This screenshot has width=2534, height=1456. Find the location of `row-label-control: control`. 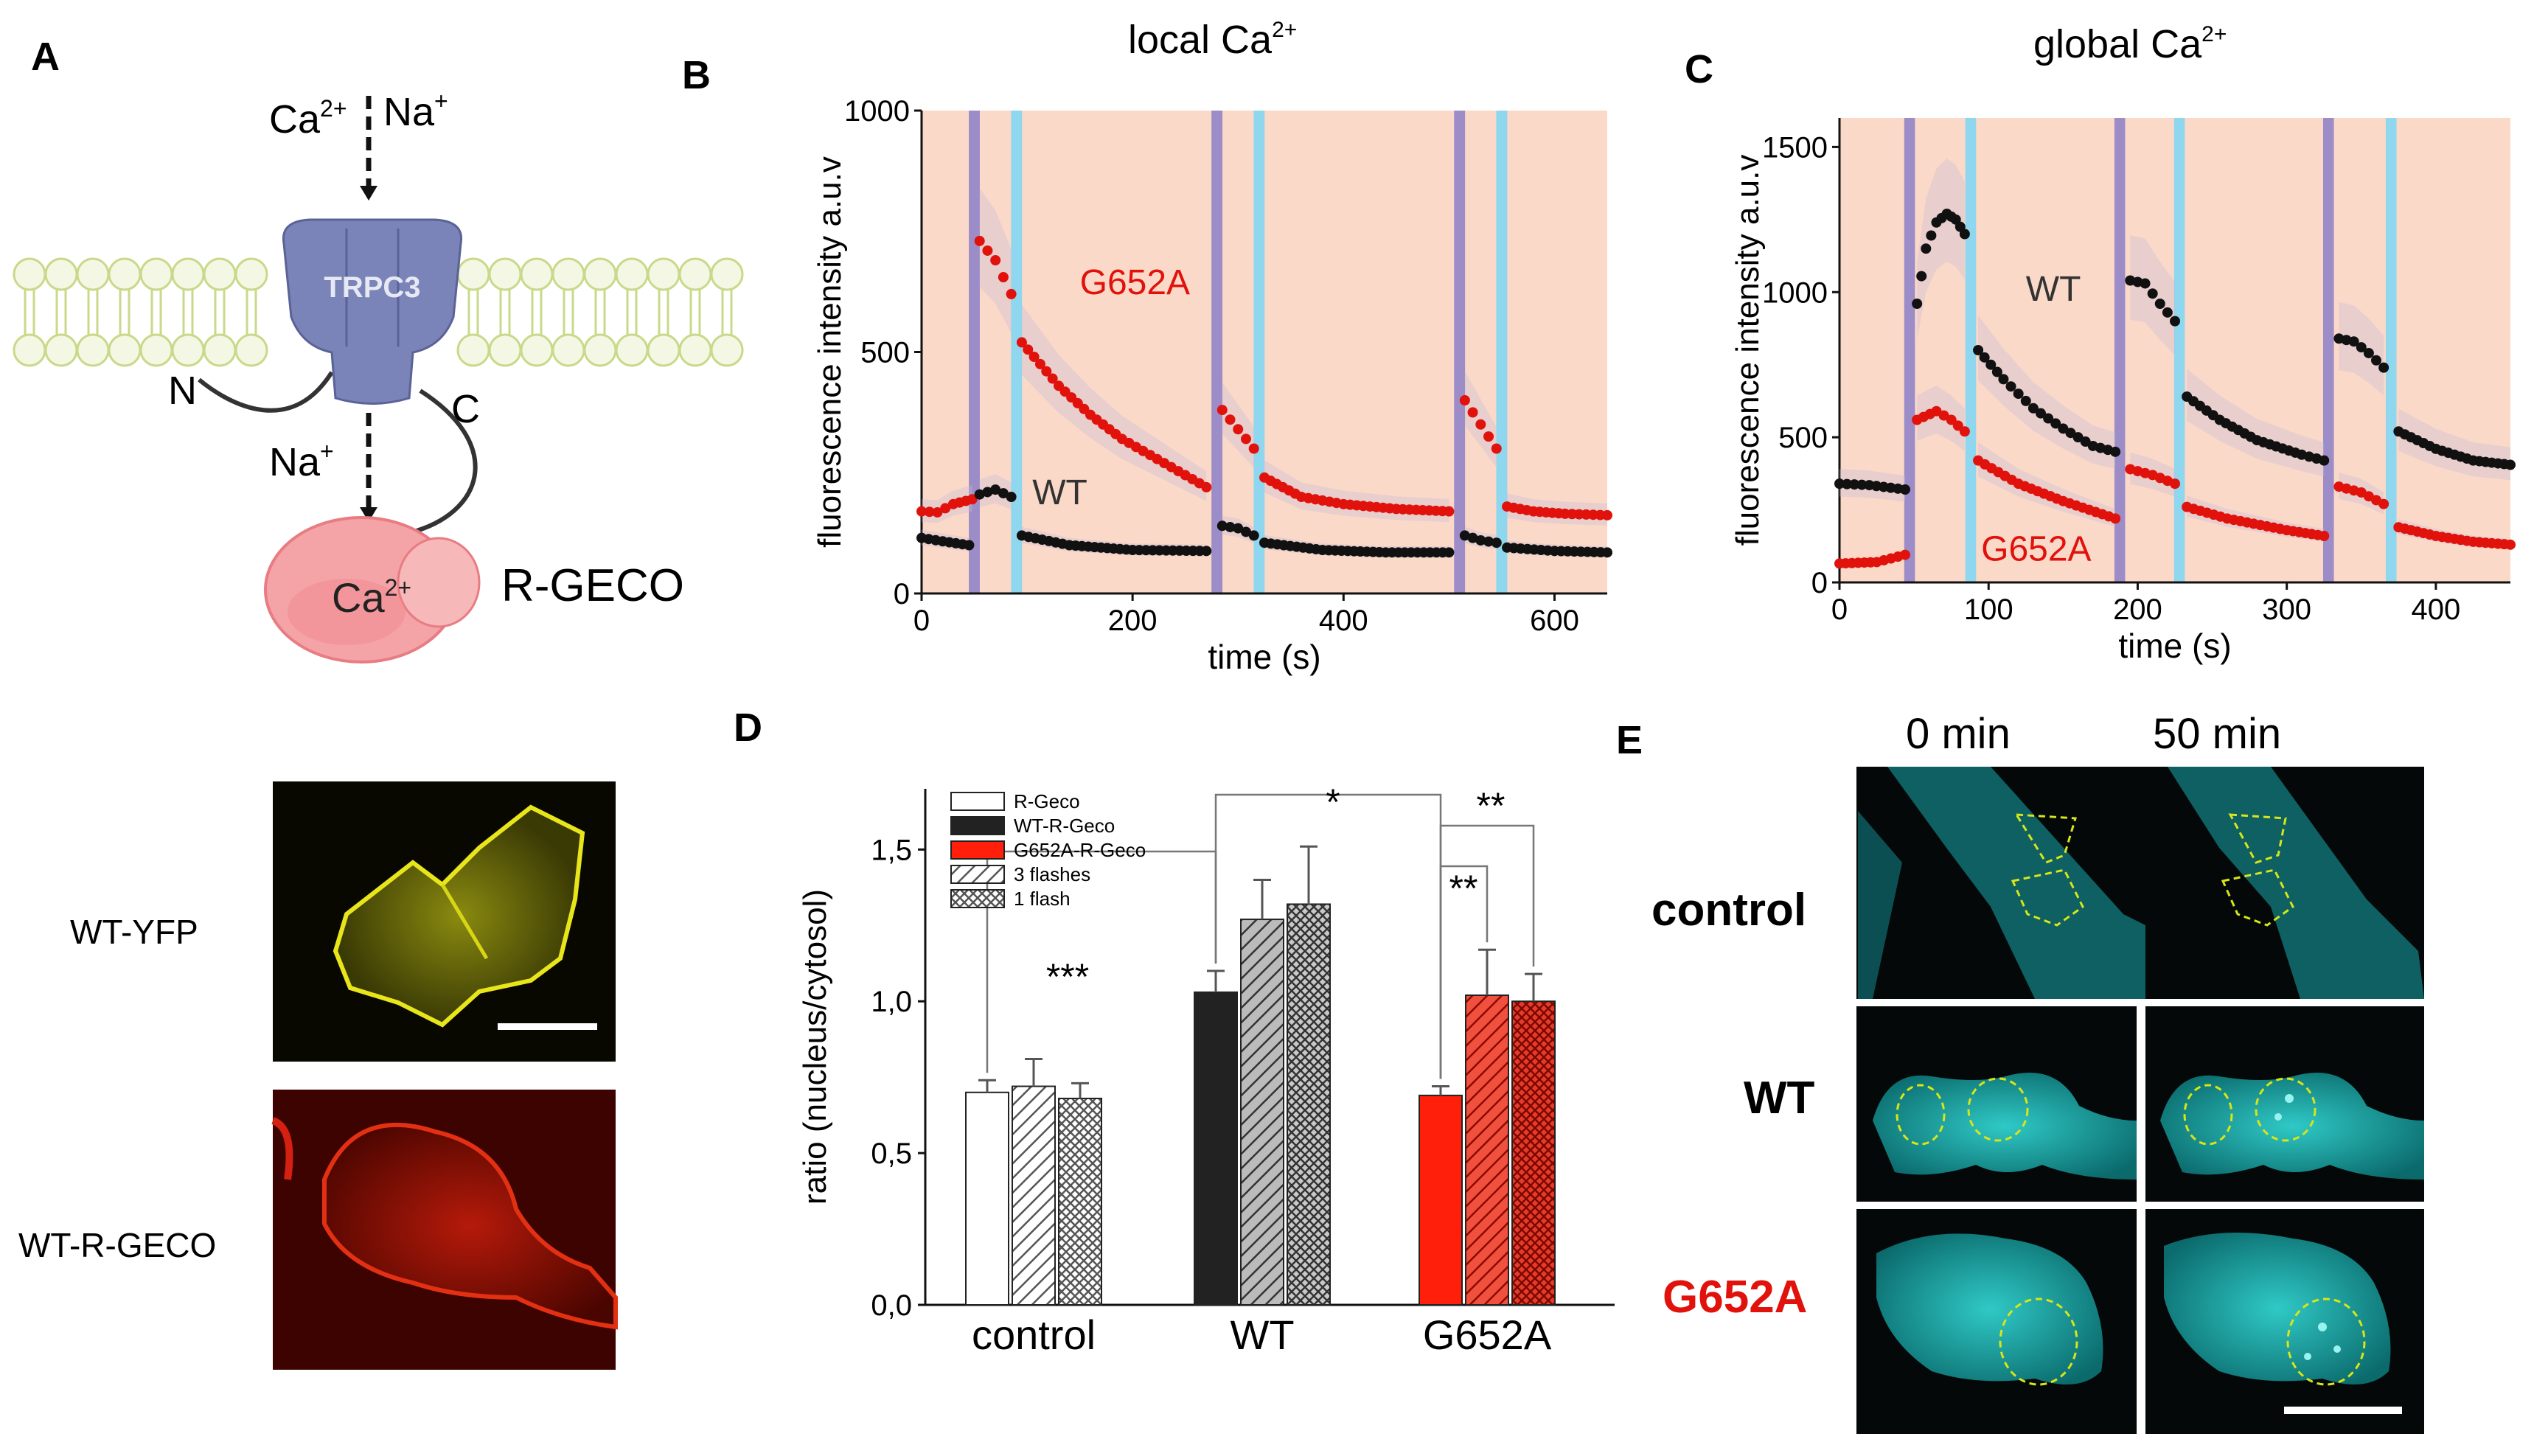

row-label-control: control is located at coordinates (1728, 911).